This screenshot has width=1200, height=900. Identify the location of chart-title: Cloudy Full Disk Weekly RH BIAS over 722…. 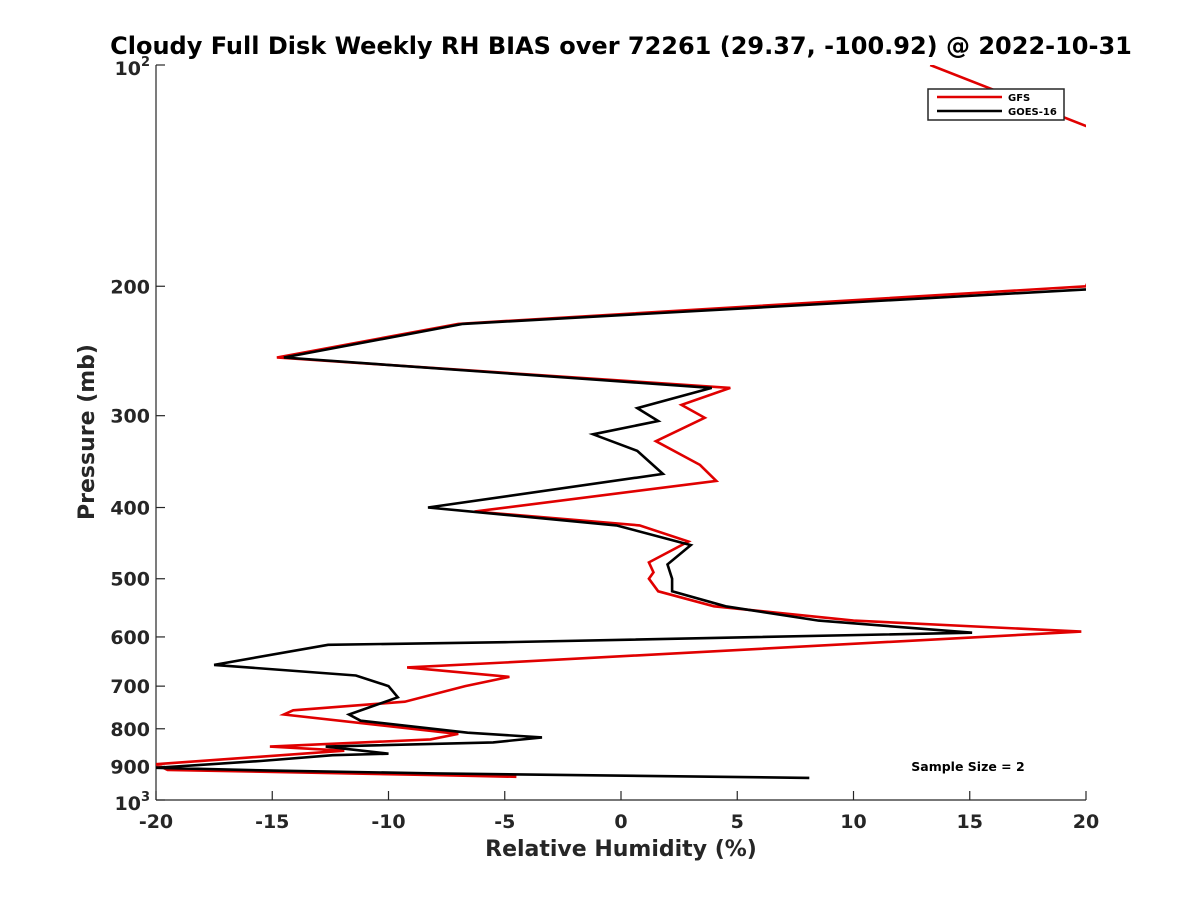
(621, 46).